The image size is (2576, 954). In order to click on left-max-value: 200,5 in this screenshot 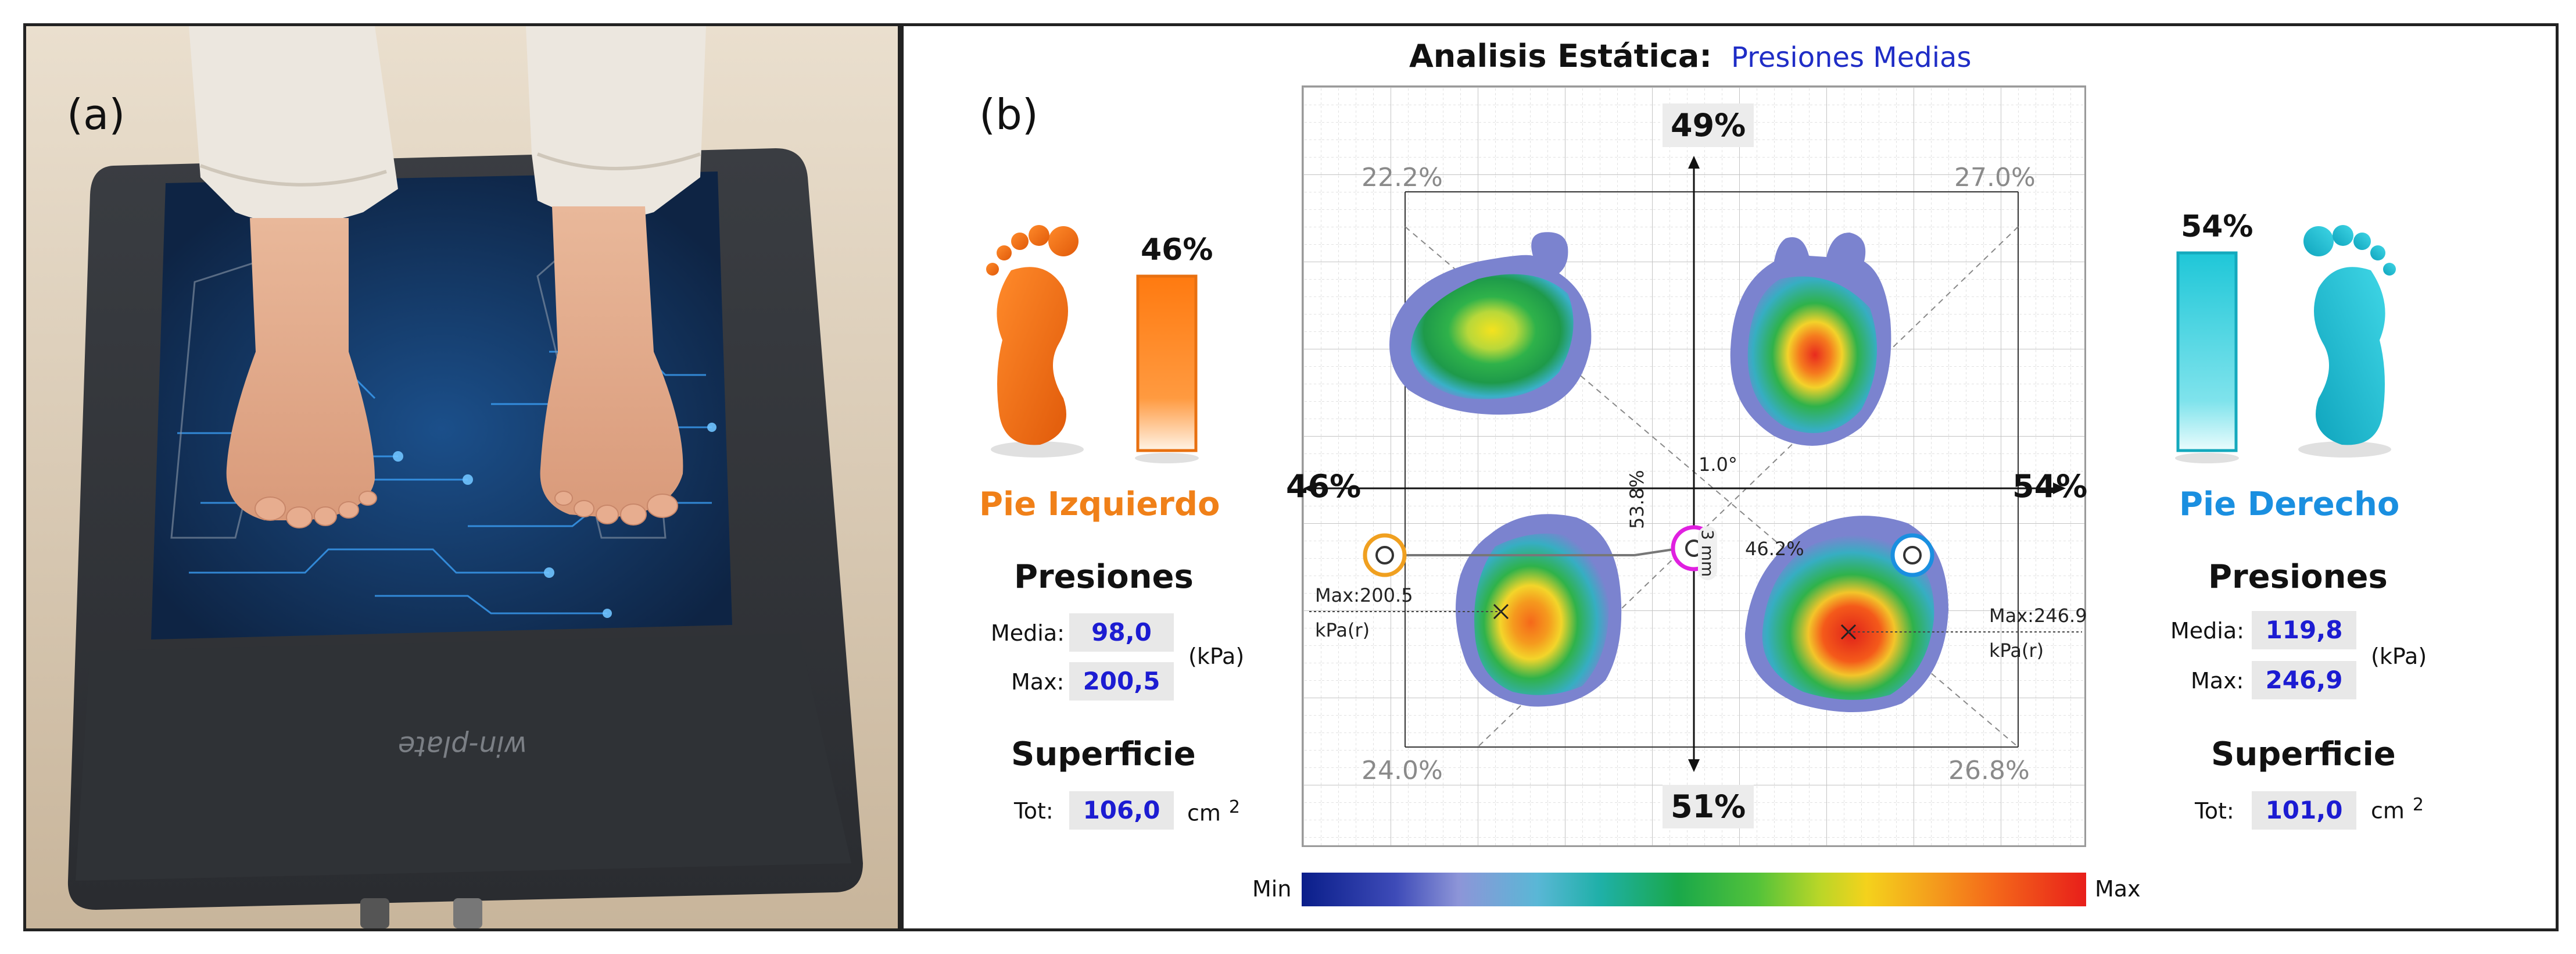, I will do `click(1121, 681)`.